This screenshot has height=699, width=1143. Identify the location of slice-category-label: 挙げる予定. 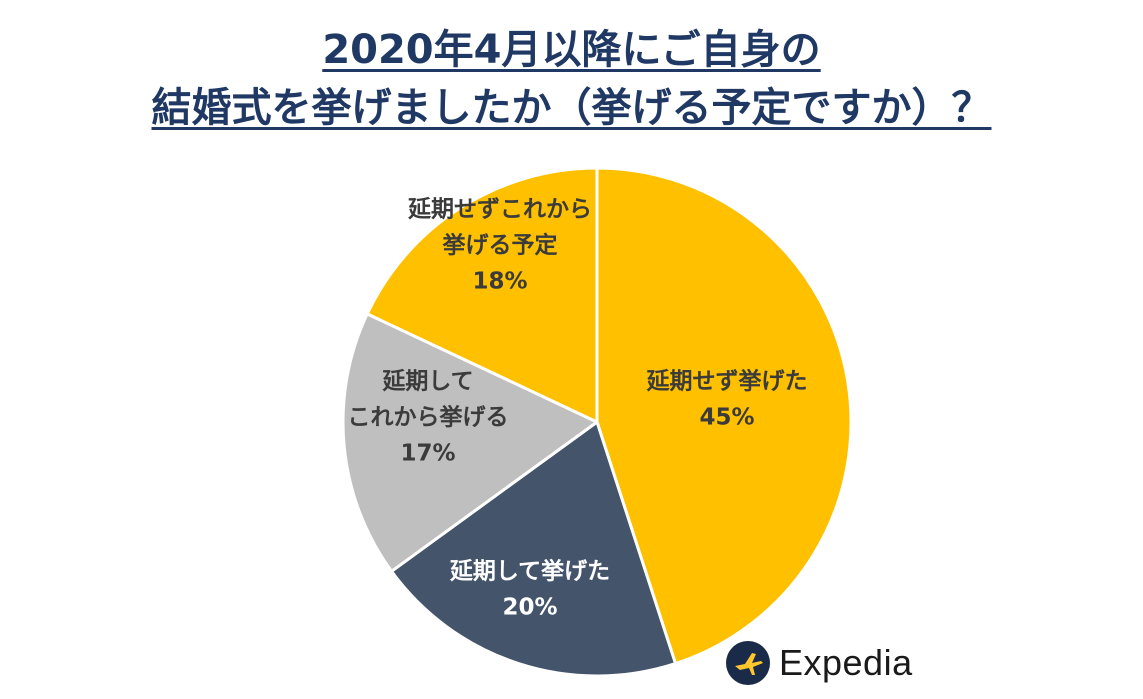
(500, 245).